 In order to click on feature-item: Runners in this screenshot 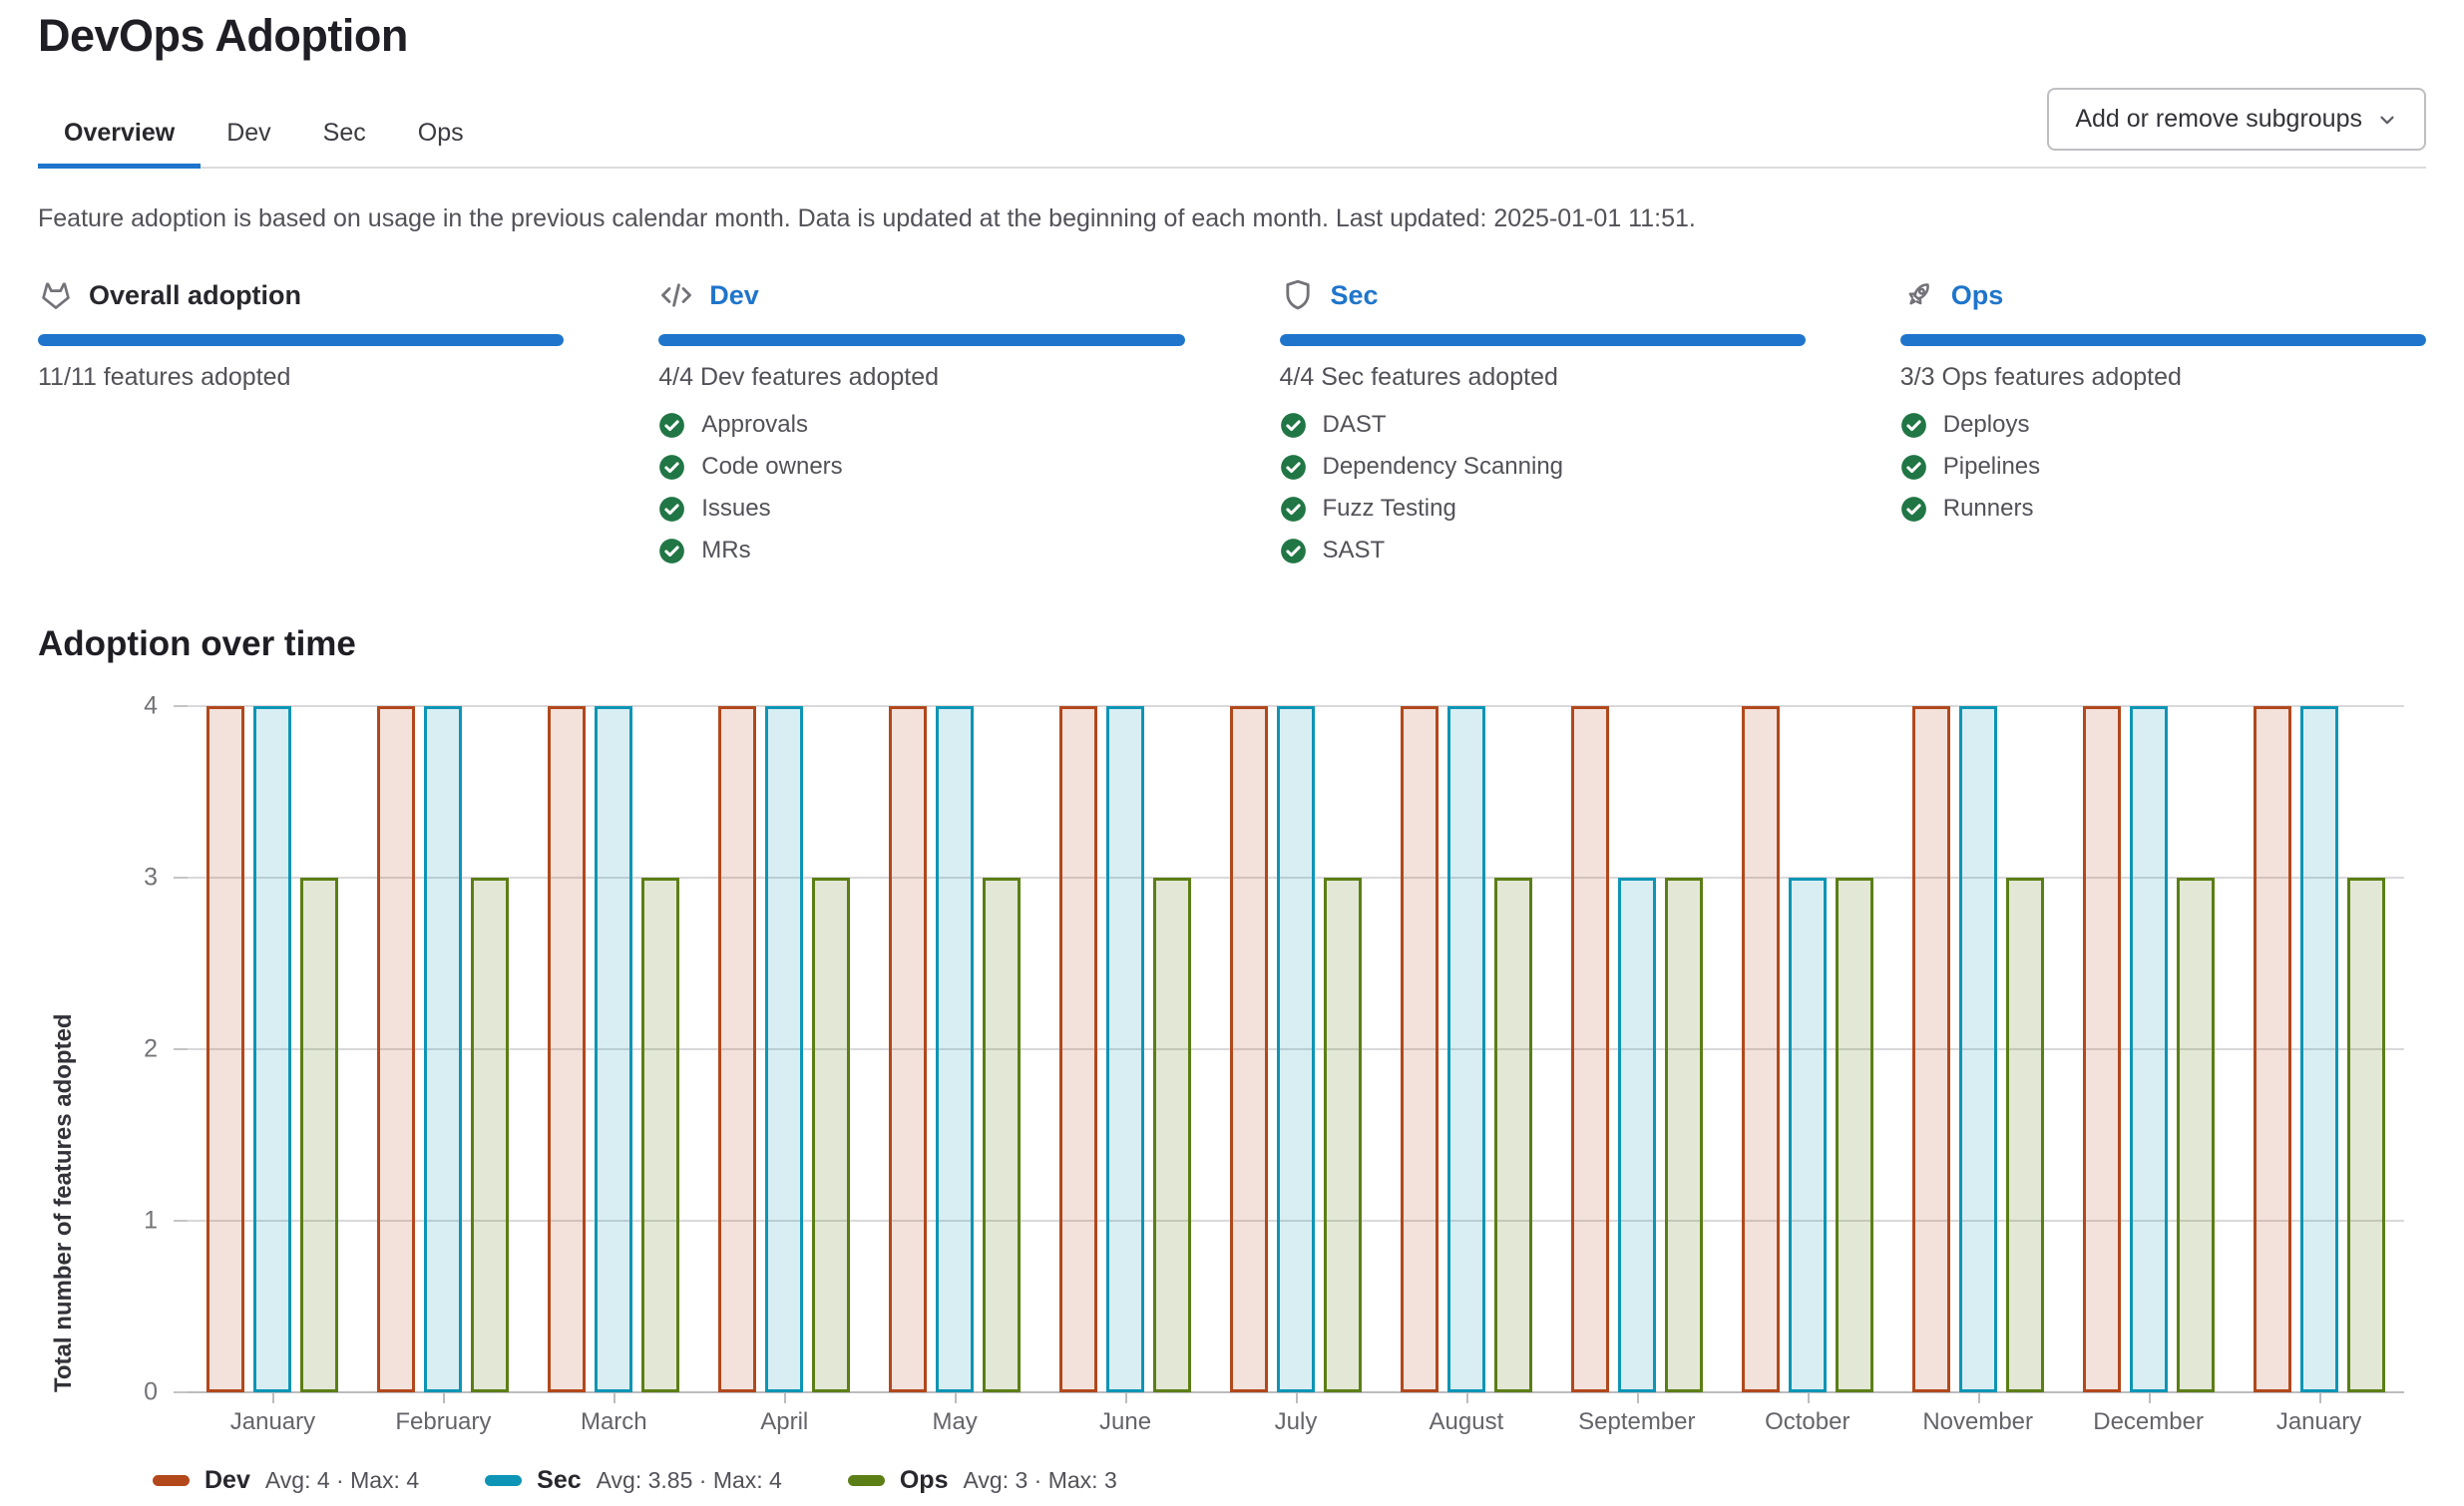, I will do `click(2163, 509)`.